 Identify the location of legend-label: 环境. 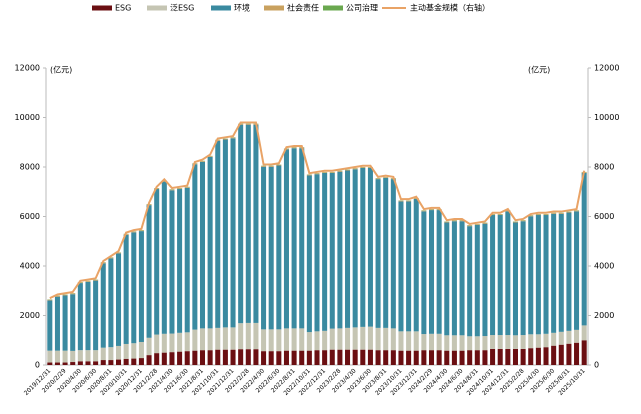
(242, 8).